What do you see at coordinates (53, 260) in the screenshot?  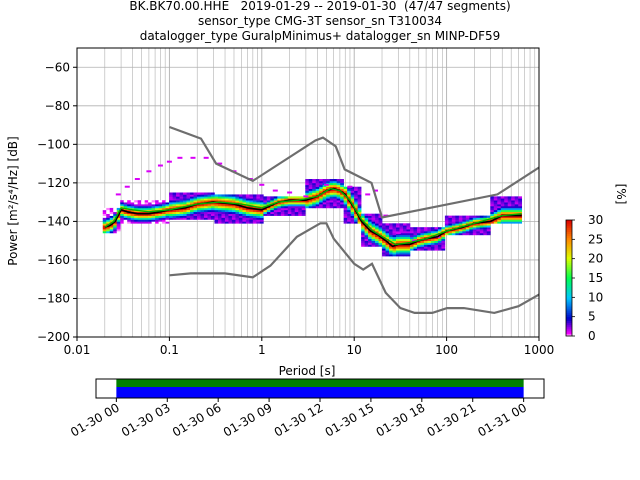 I see `y-tick-label: −160` at bounding box center [53, 260].